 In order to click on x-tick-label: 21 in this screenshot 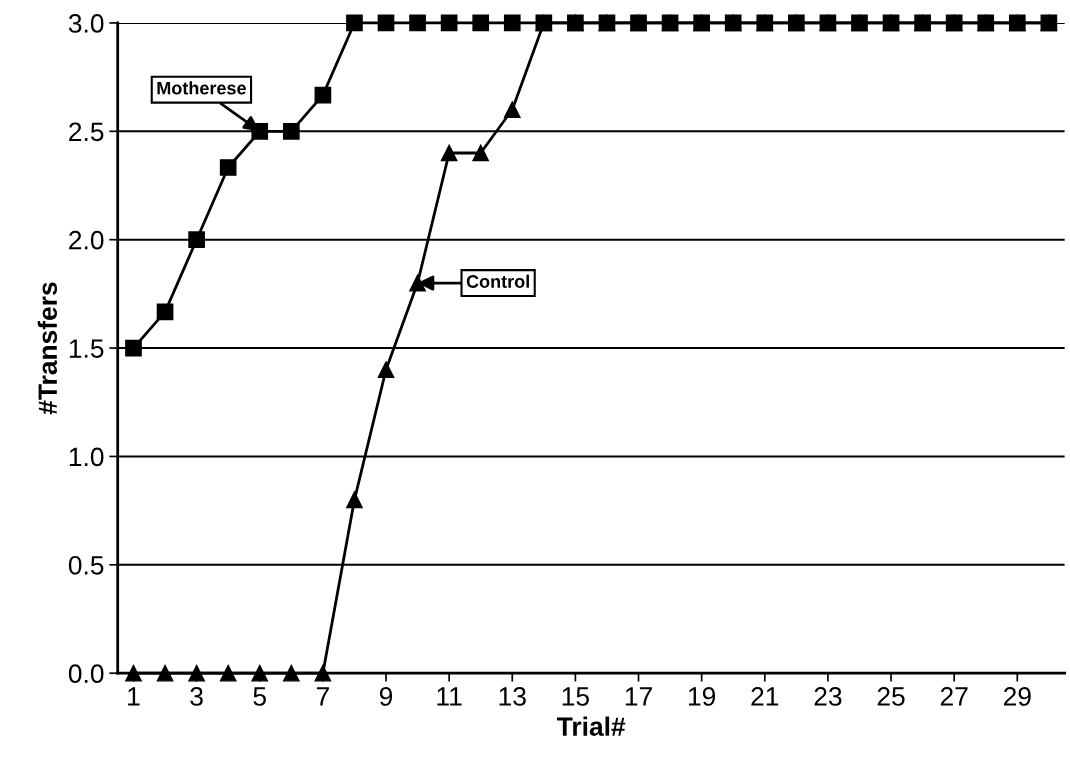, I will do `click(765, 696)`.